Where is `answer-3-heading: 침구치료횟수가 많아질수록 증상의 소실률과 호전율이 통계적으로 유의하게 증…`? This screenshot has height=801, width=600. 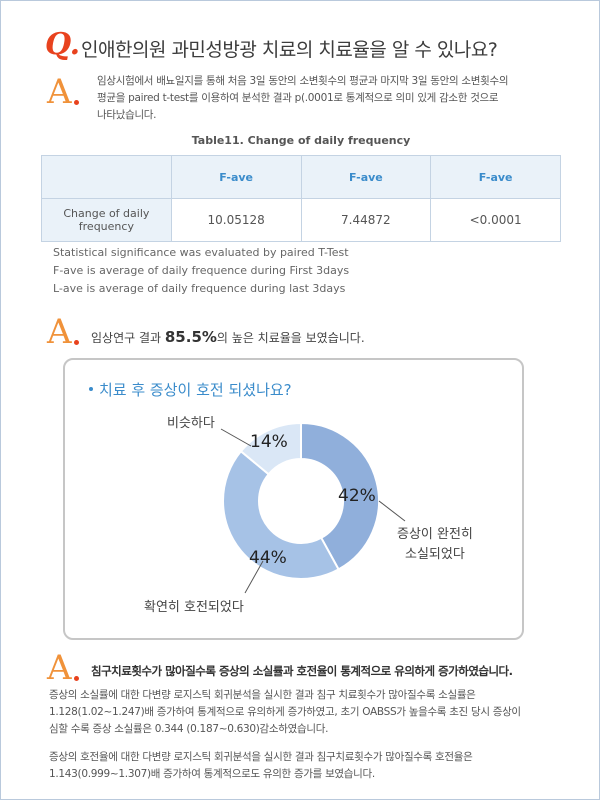 answer-3-heading: 침구치료횟수가 많아질수록 증상의 소실률과 호전율이 통계적으로 유의하게 증… is located at coordinates (302, 671).